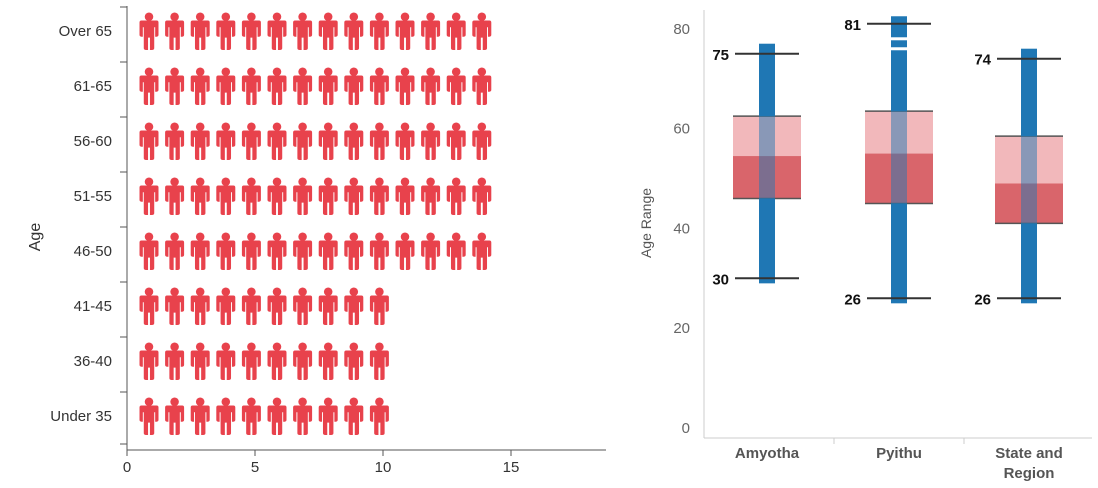 The width and height of the screenshot is (1098, 488). I want to click on boxplot-group: 81 26, so click(888, 162).